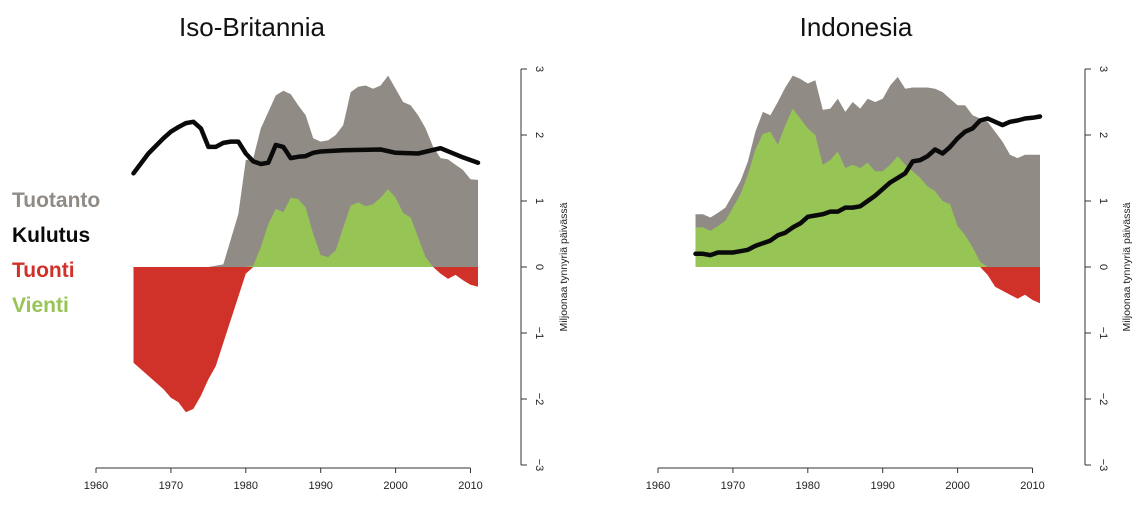  What do you see at coordinates (56, 253) in the screenshot?
I see `legend: Tuotanto Kulutus Tuonti Vienti` at bounding box center [56, 253].